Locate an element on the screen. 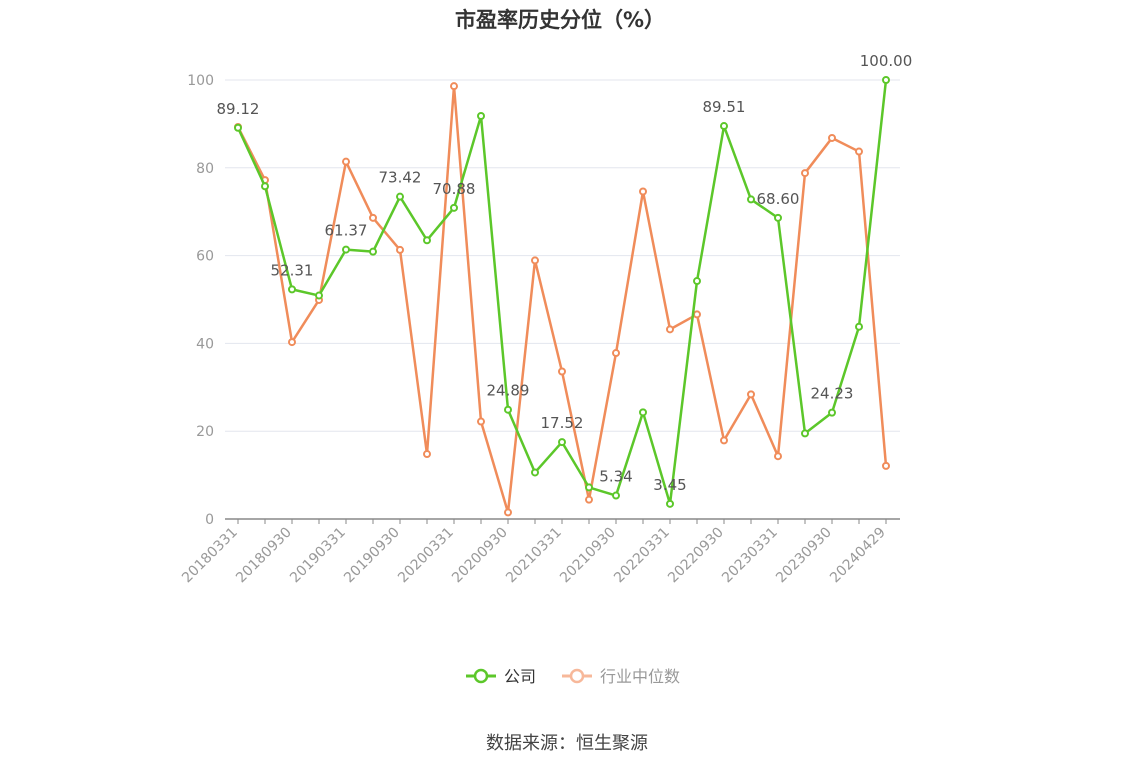 Image resolution: width=1134 pixels, height=766 pixels. data-label: 5.34 is located at coordinates (615, 477).